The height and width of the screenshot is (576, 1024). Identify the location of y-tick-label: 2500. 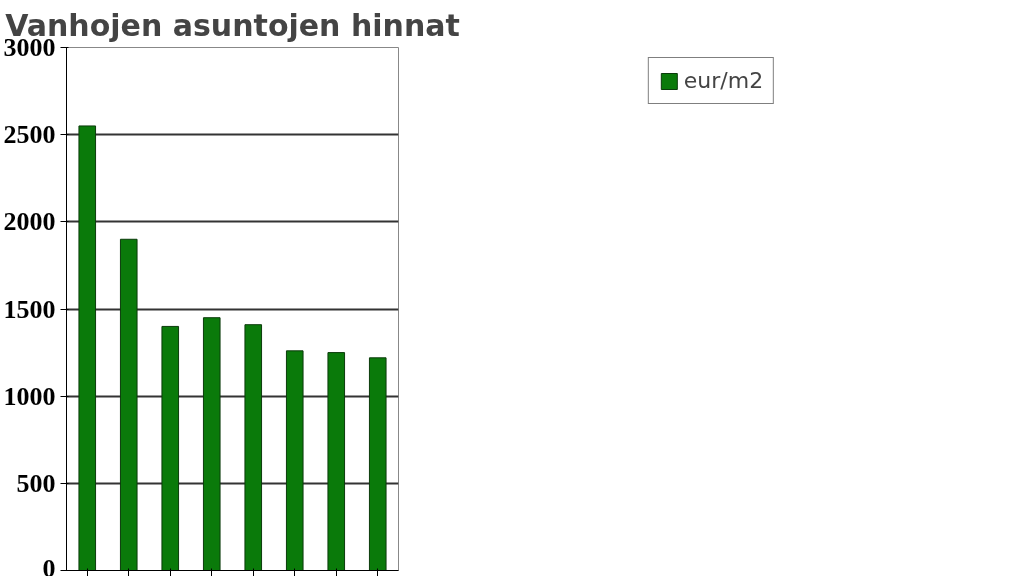
(29, 135).